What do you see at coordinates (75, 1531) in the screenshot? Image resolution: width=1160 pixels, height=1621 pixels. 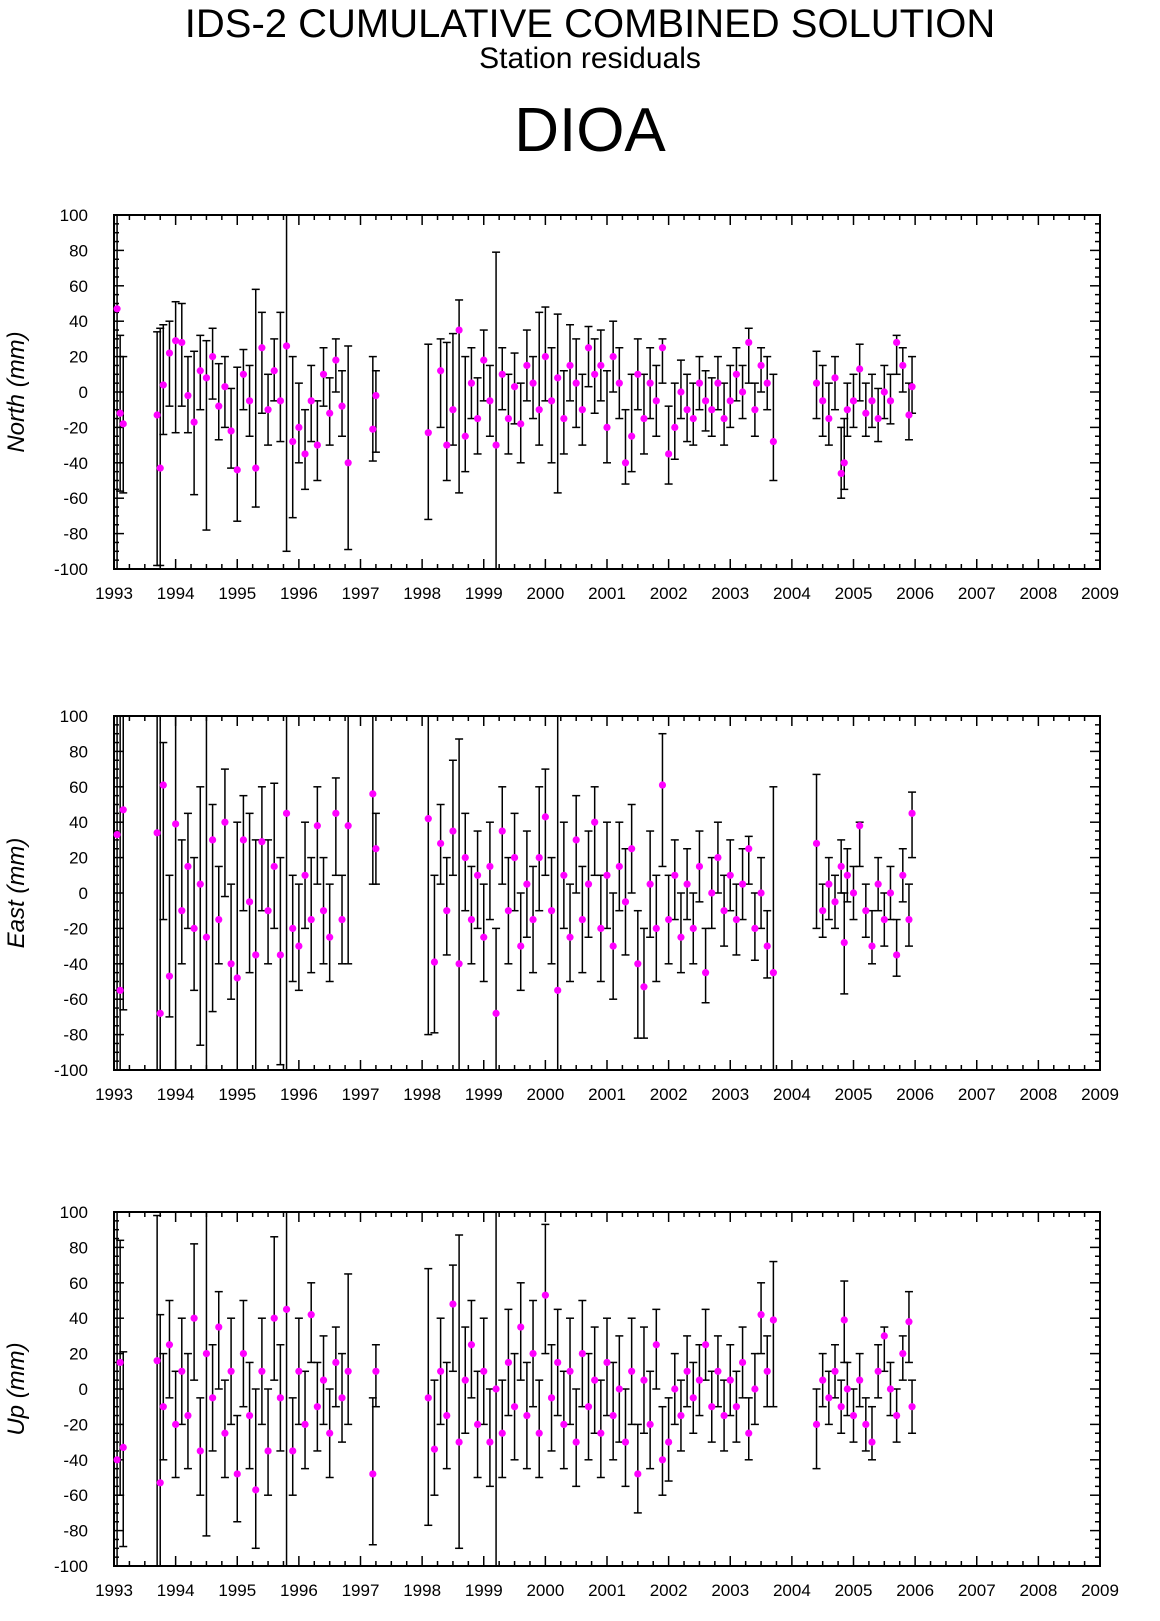 I see `y-tick-label: -80` at bounding box center [75, 1531].